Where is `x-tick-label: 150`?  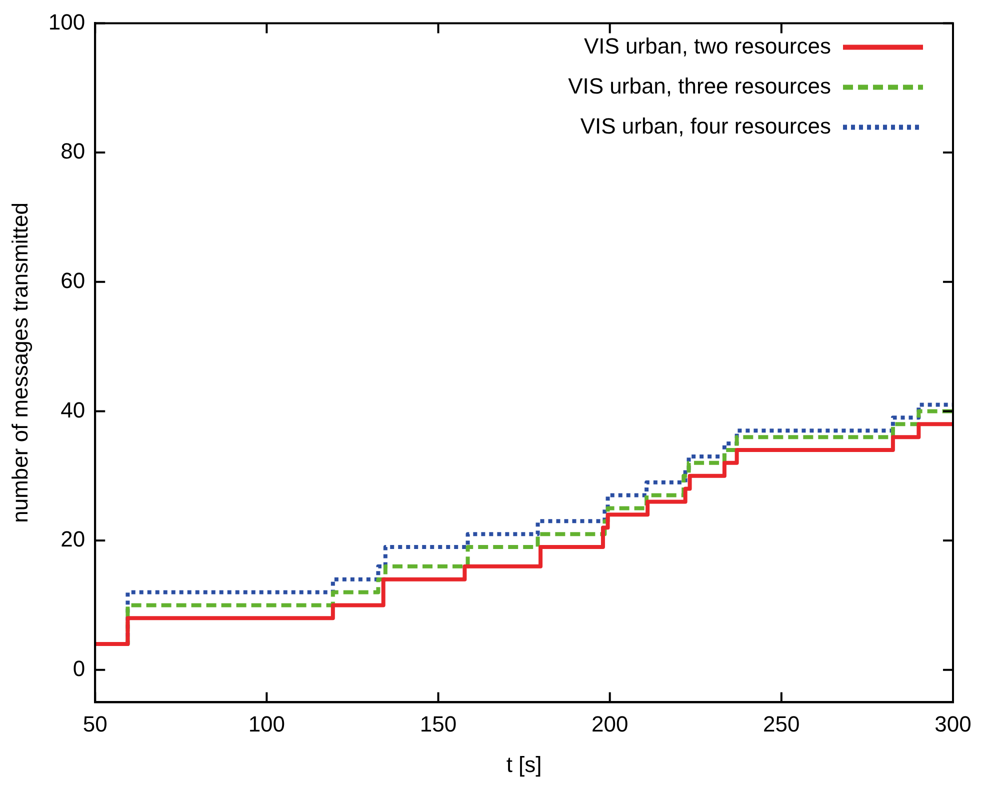 x-tick-label: 150 is located at coordinates (438, 723).